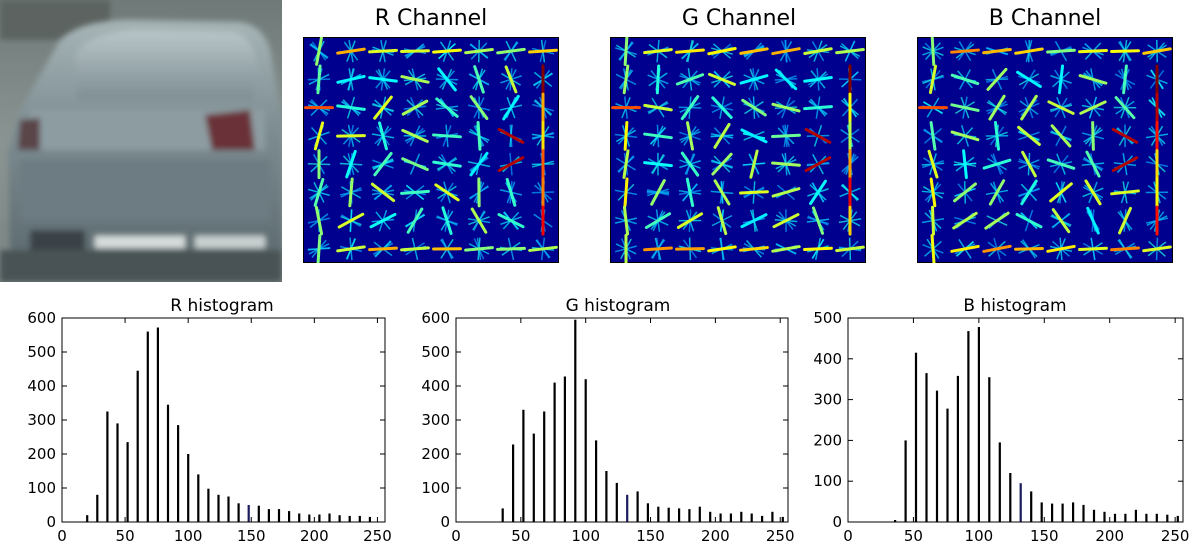 The image size is (1200, 560). I want to click on chart-title: G histogram, so click(618, 306).